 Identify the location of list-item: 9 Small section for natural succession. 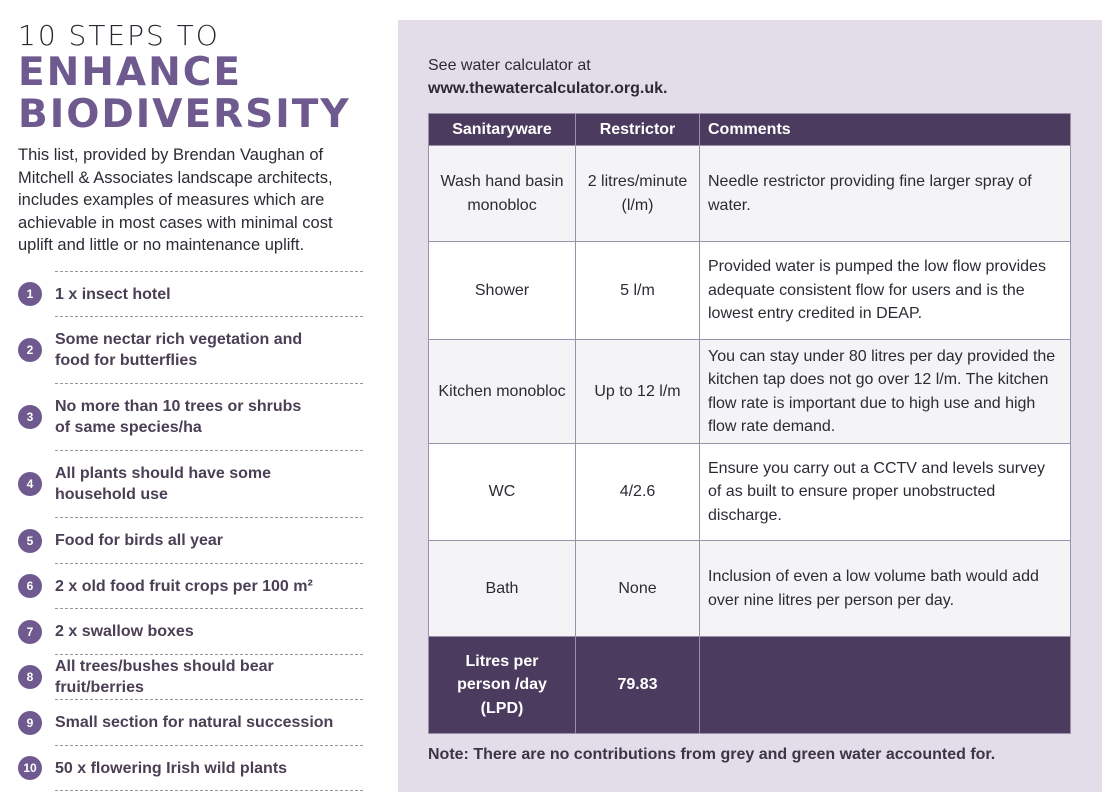
(190, 722).